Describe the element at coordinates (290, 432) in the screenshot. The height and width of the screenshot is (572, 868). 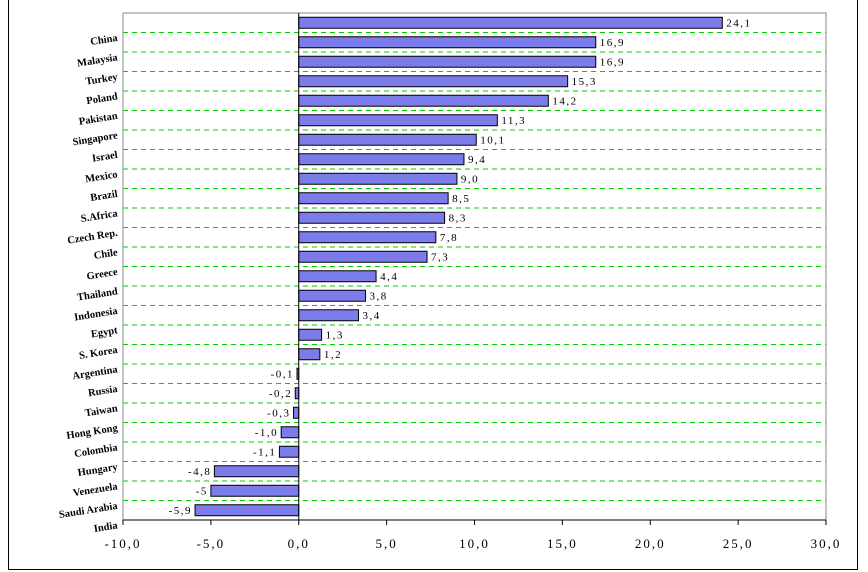
I see `bar-colombia` at that location.